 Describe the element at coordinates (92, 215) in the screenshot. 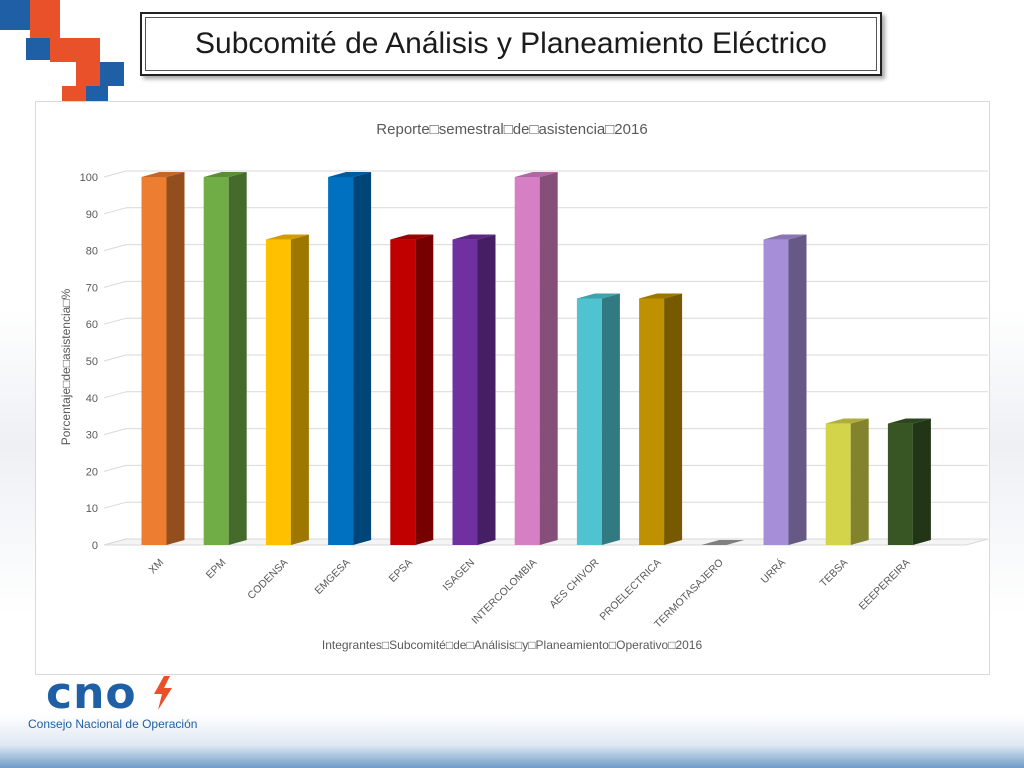

I see `y-tick-label: 90` at that location.